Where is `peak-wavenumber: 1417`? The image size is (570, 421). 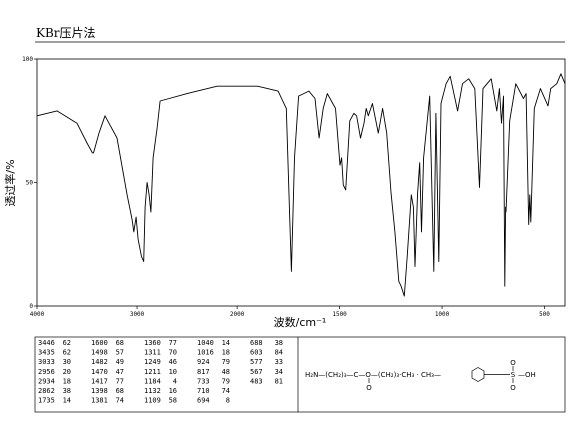 peak-wavenumber: 1417 is located at coordinates (99, 381).